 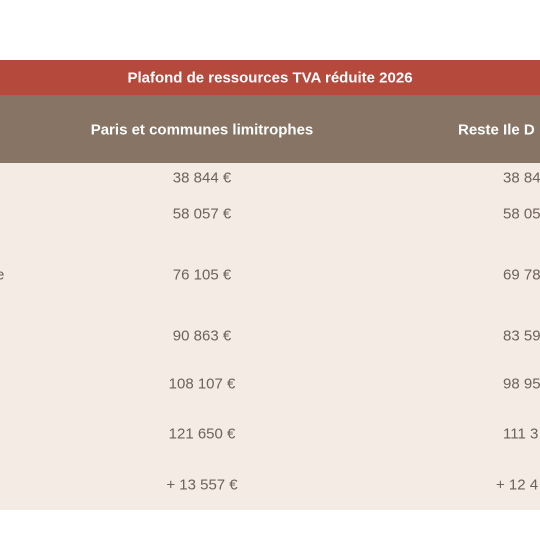 I want to click on cell: 58 057 €, so click(x=202, y=214).